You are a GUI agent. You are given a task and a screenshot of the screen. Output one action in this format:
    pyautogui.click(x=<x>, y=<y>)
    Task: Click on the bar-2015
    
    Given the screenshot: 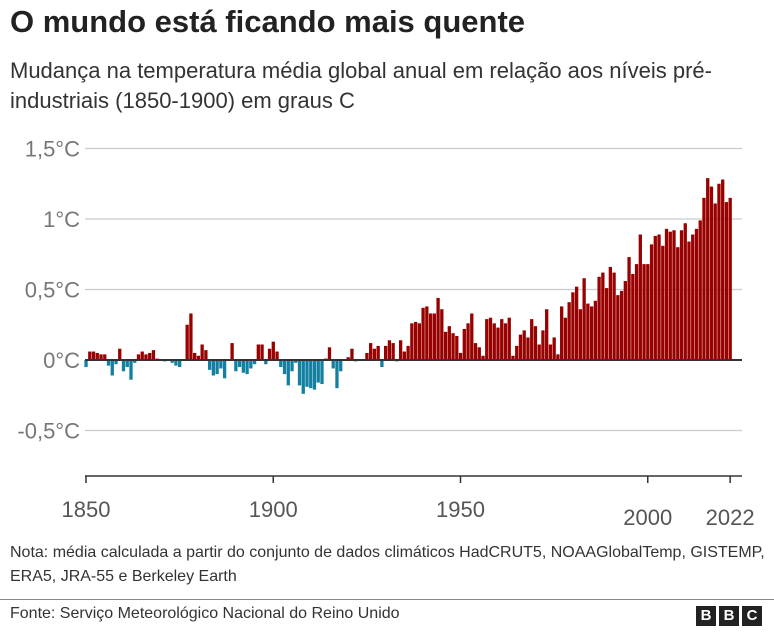 What is the action you would take?
    pyautogui.click(x=704, y=278)
    